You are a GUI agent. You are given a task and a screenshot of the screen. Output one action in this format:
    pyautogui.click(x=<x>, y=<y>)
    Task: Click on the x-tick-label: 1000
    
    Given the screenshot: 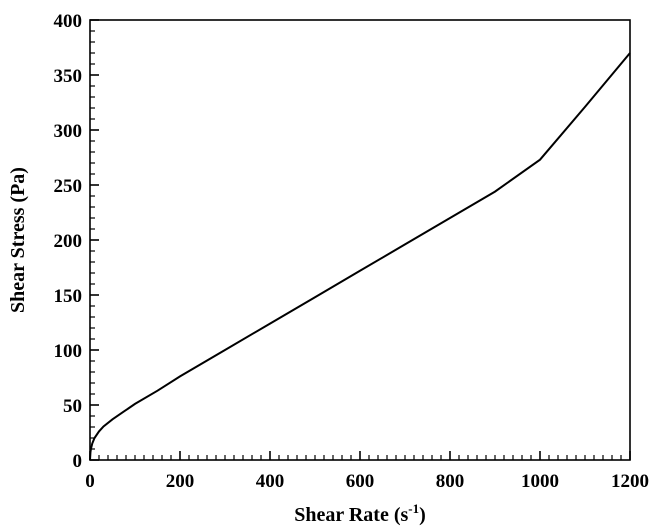 What is the action you would take?
    pyautogui.click(x=540, y=481)
    